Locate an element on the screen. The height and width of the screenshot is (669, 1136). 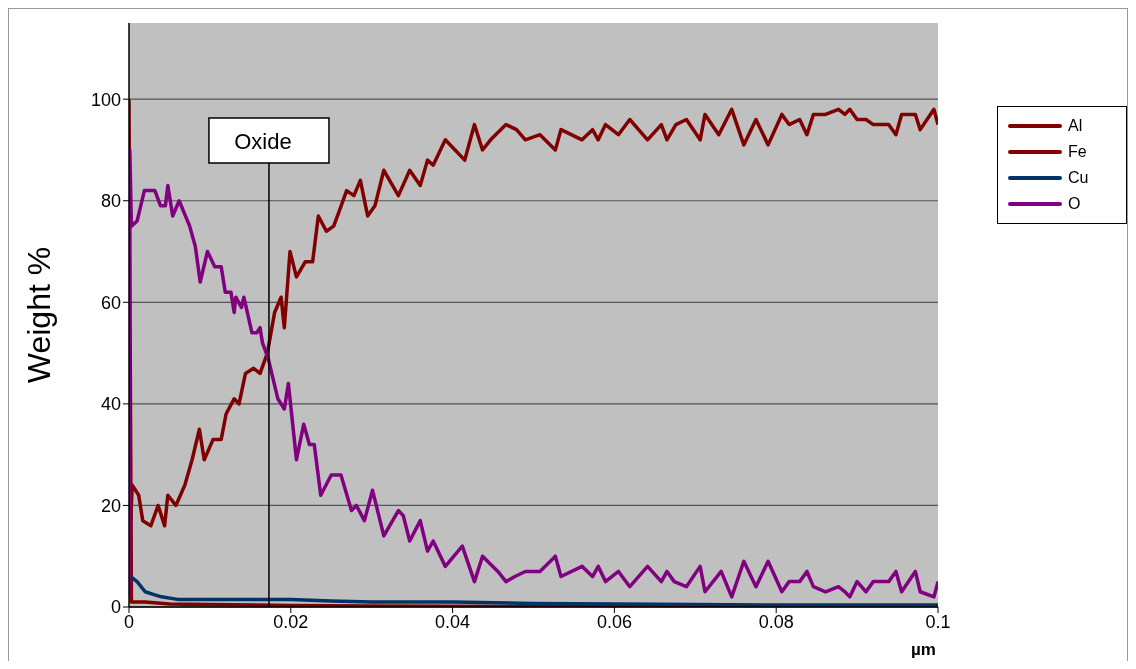
x-tick-label: 0.1 is located at coordinates (938, 621).